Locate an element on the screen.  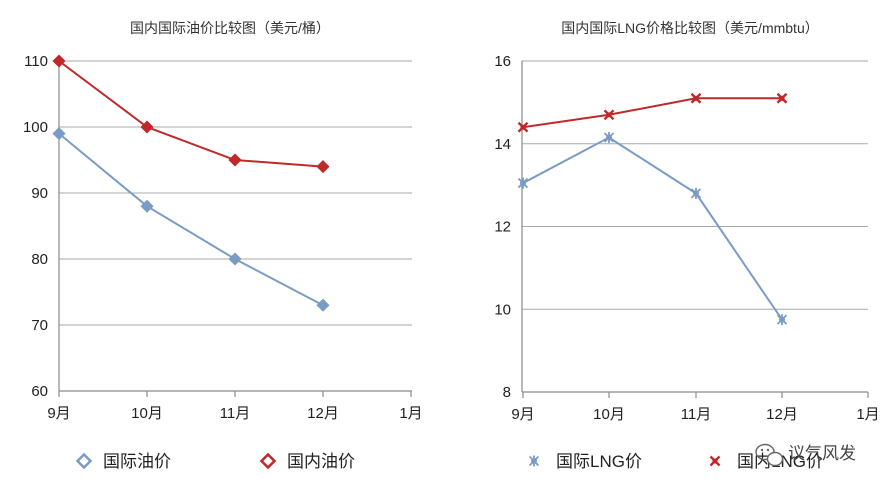
legend-label: 国内油价 is located at coordinates (321, 461).